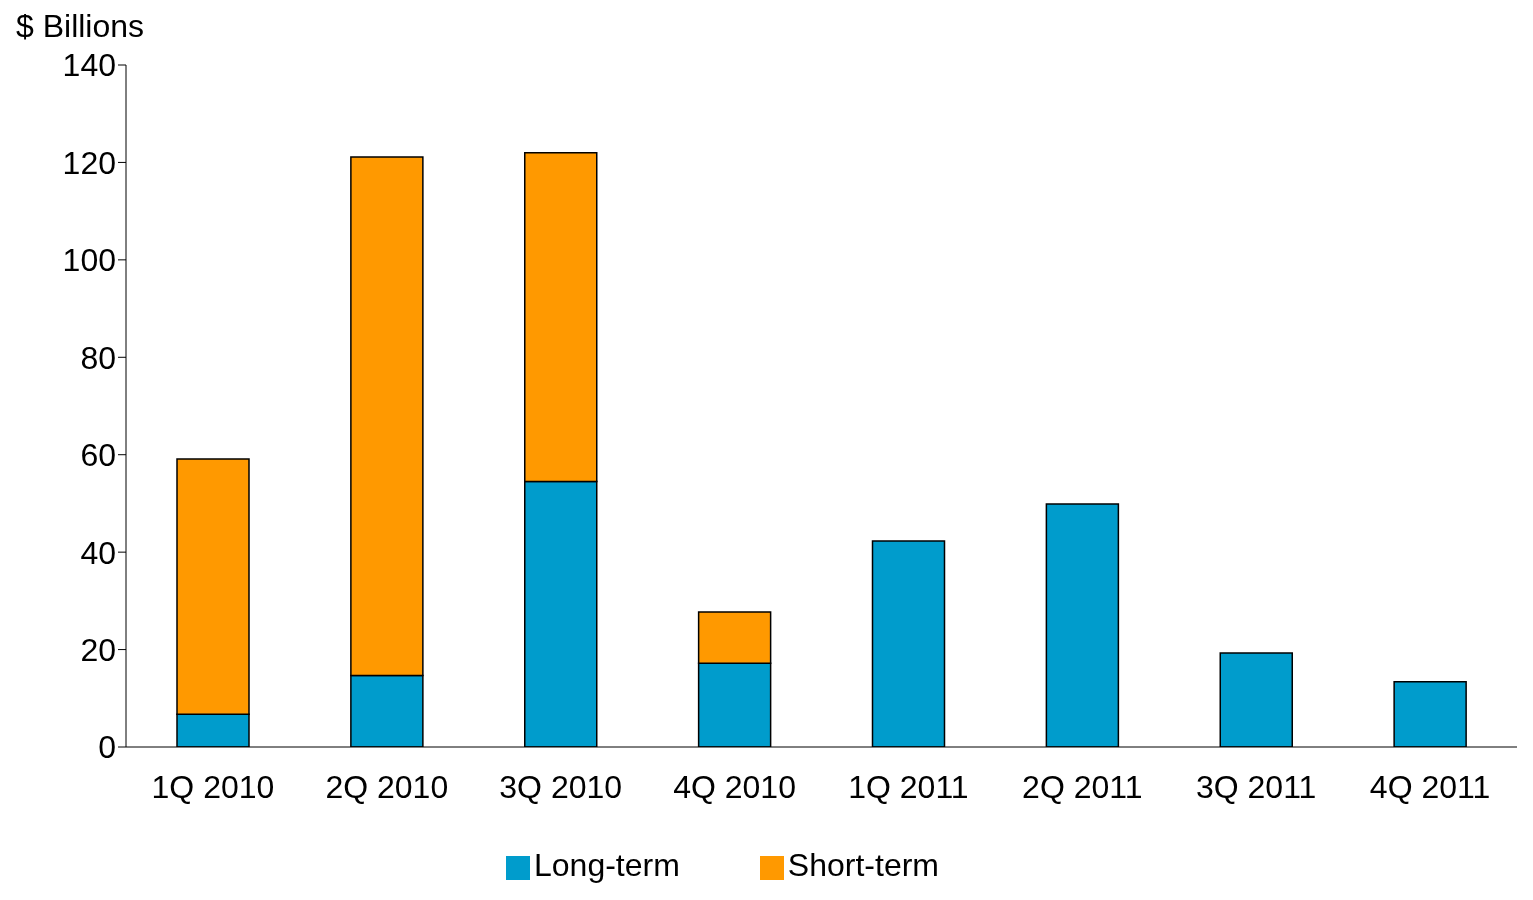 Image resolution: width=1533 pixels, height=900 pixels. What do you see at coordinates (98, 357) in the screenshot?
I see `y-tick-label: 80` at bounding box center [98, 357].